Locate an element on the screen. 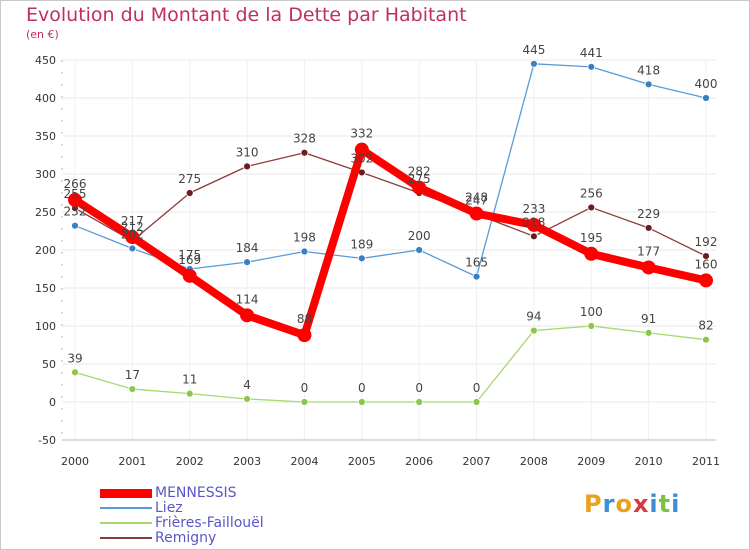 This screenshot has width=750, height=550. data-label: 177 is located at coordinates (648, 251).